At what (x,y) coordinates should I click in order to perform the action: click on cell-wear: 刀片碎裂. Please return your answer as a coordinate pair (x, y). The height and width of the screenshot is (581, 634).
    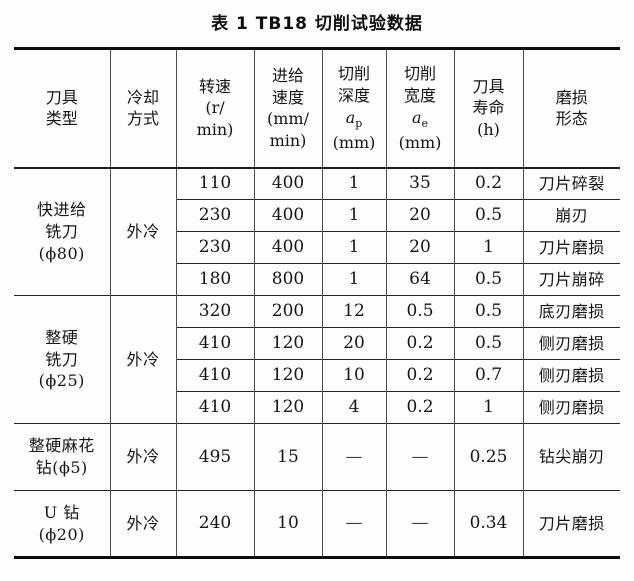
    Looking at the image, I should click on (571, 183).